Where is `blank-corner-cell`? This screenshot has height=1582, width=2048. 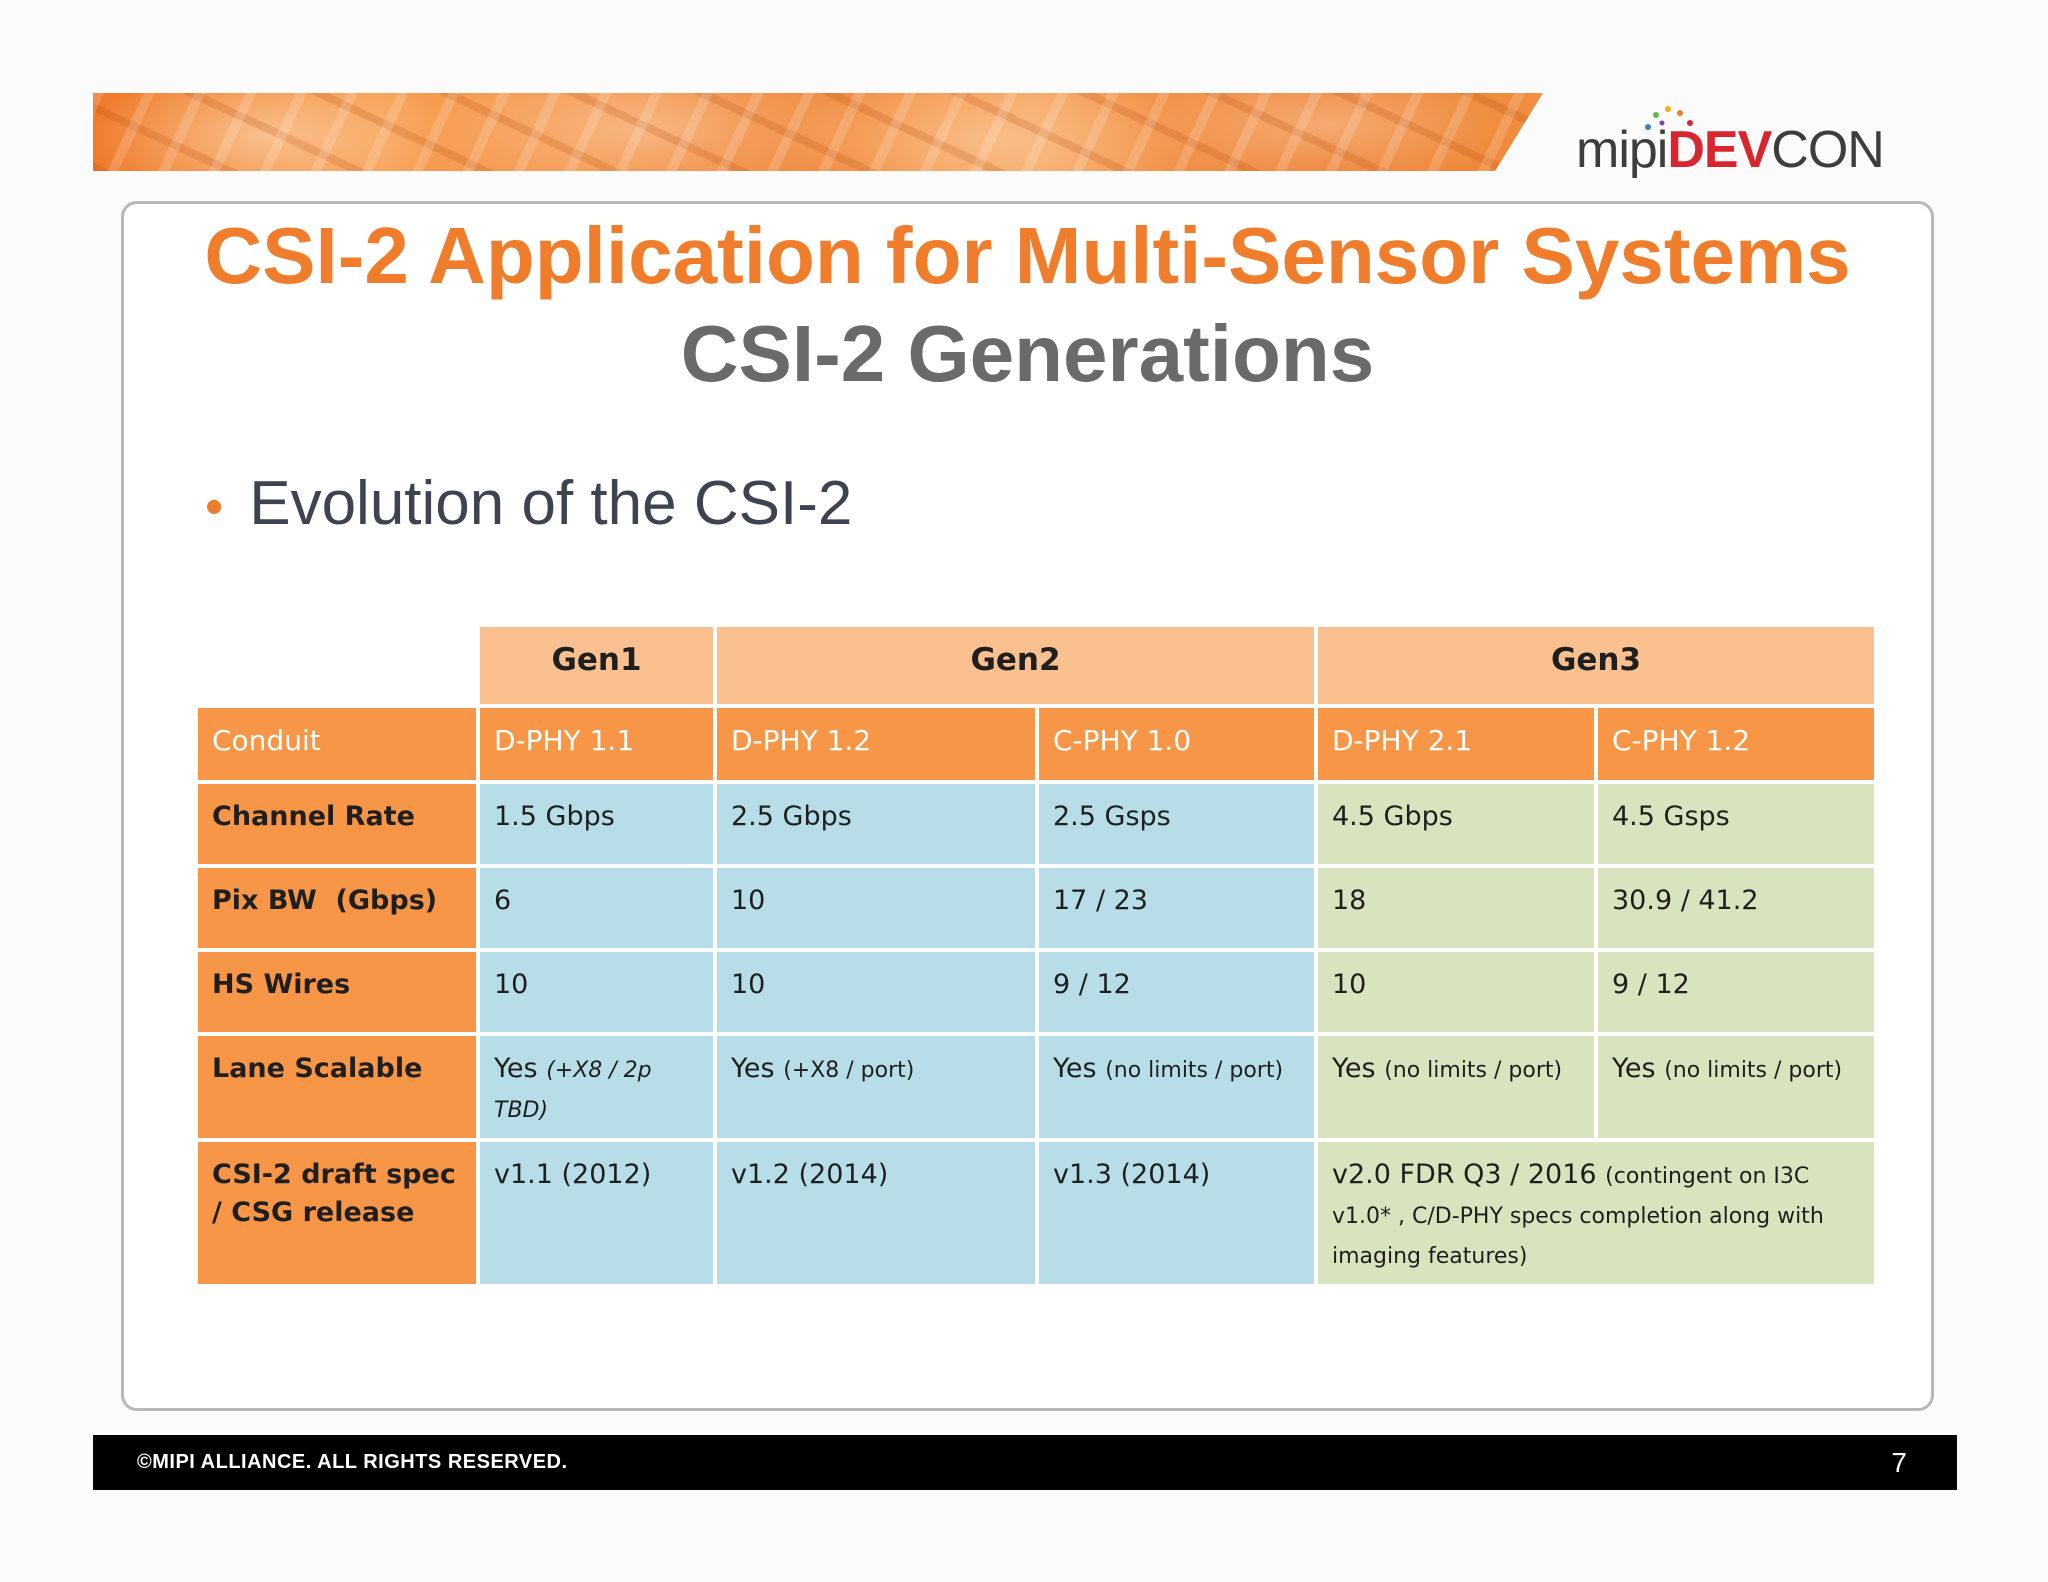
blank-corner-cell is located at coordinates (337, 665).